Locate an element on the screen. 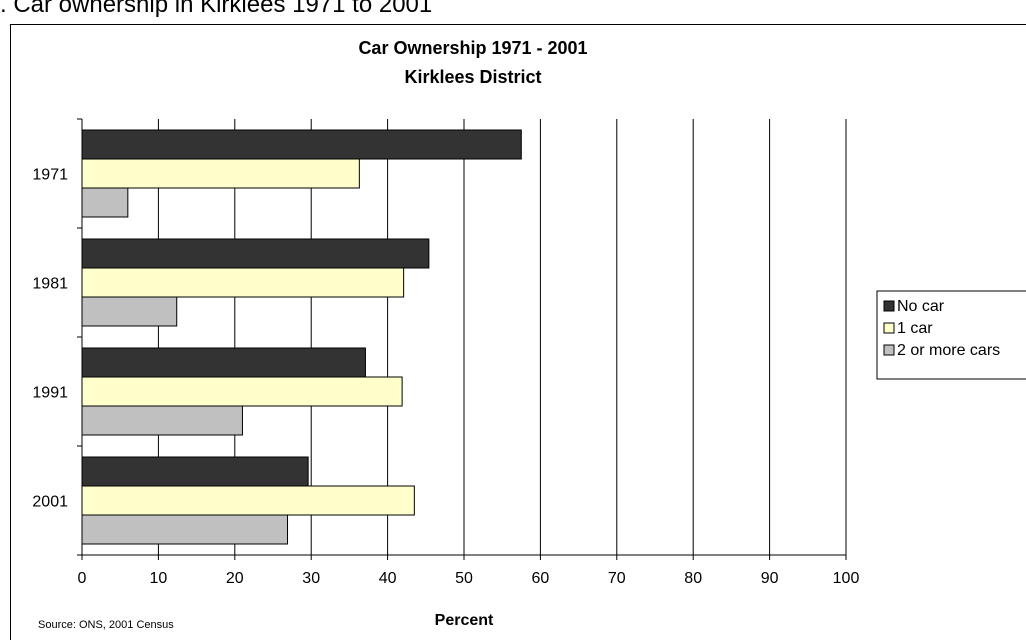 This screenshot has width=1026, height=640. y-tick-labels: 1971 1981 1991 2001 is located at coordinates (50, 339).